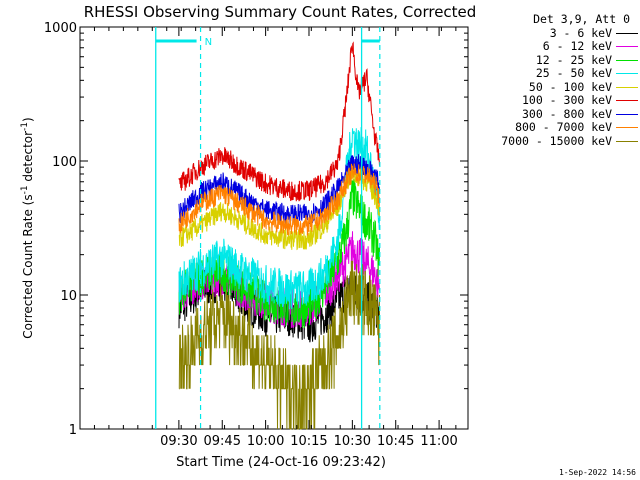 Image resolution: width=640 pixels, height=480 pixels. I want to click on legend-entry: 25 - 50 keV, so click(558, 73).